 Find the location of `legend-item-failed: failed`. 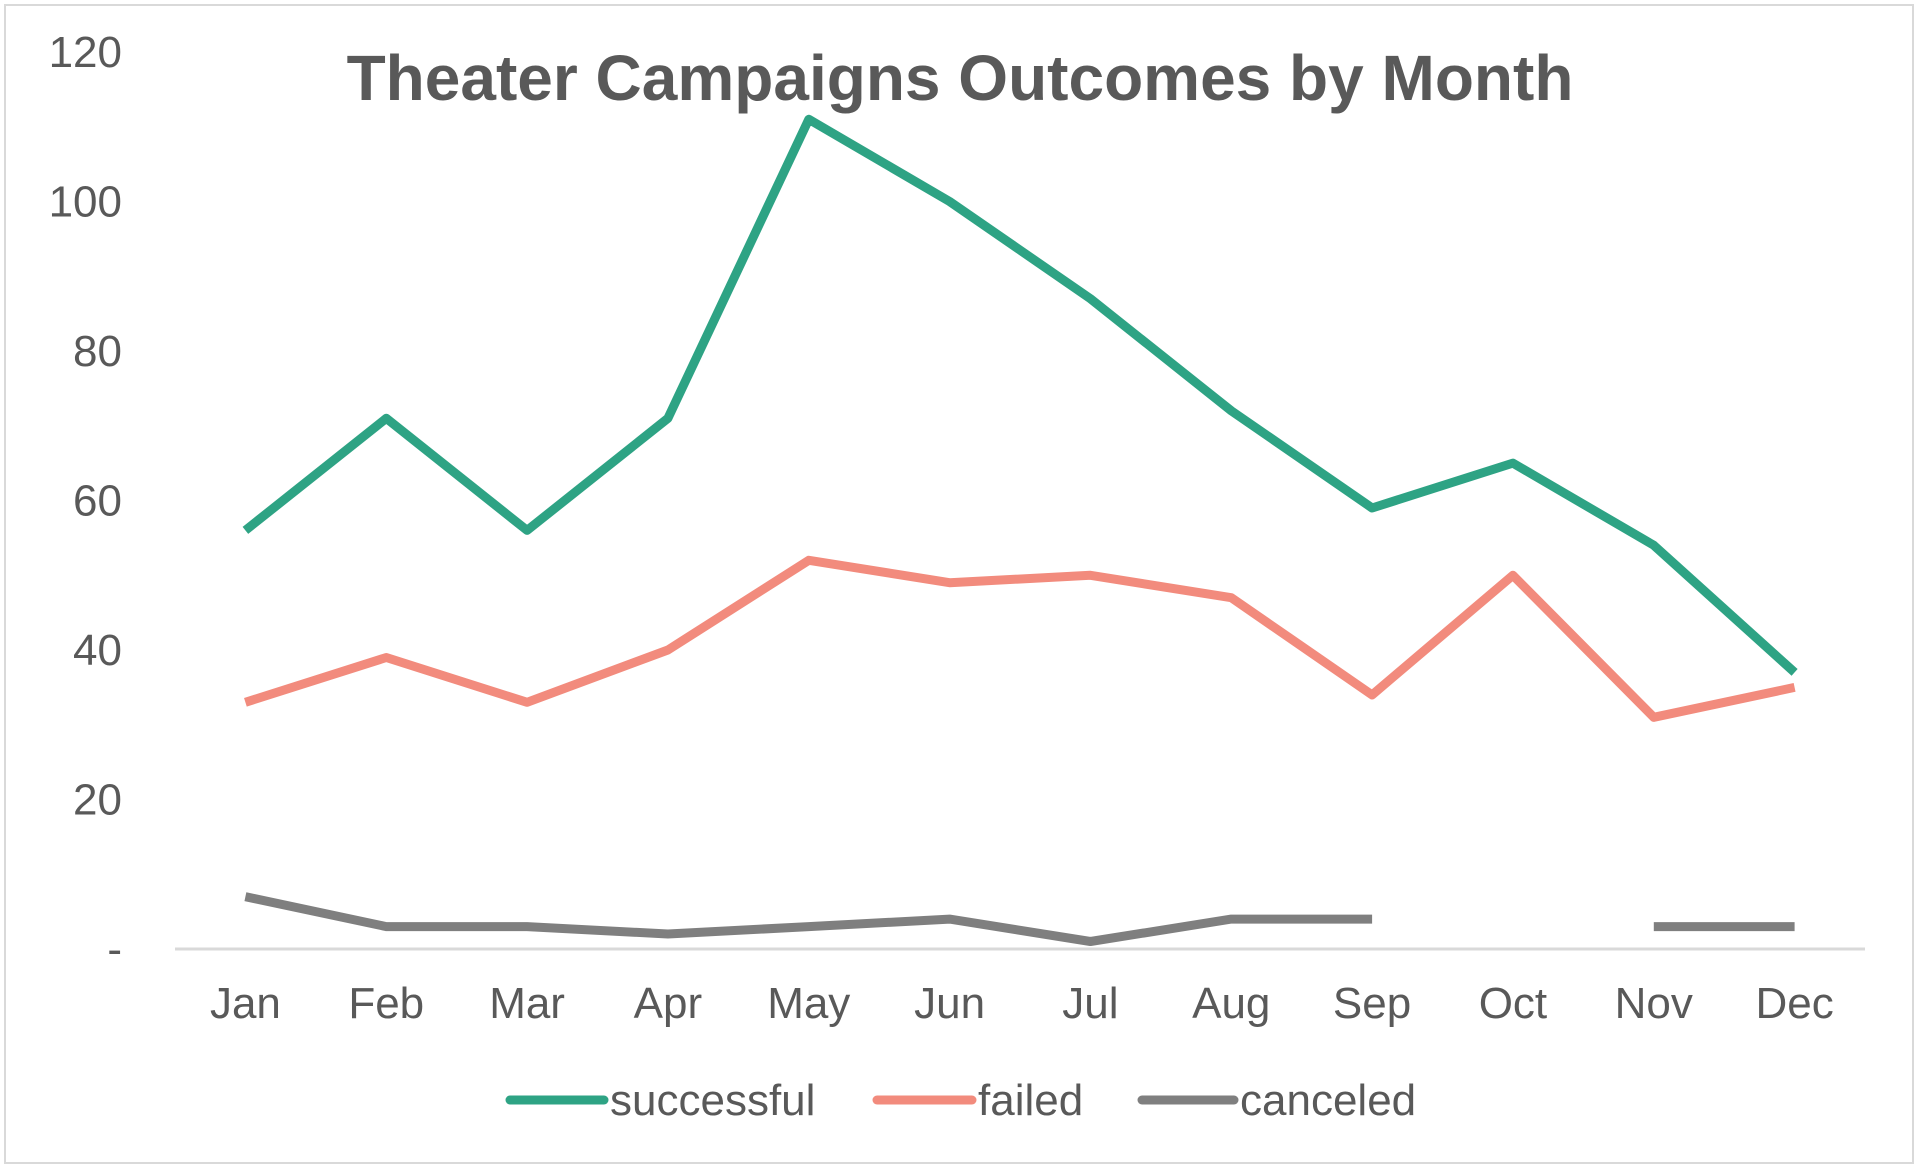

legend-item-failed: failed is located at coordinates (977, 1100).